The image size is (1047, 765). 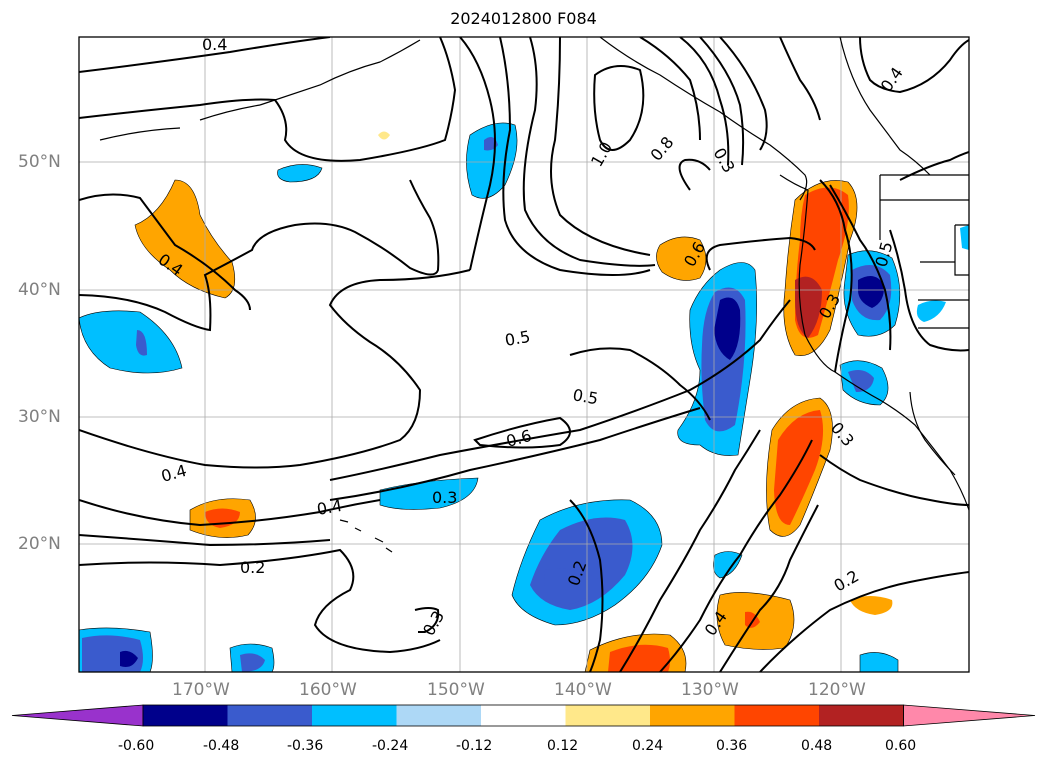 What do you see at coordinates (39, 544) in the screenshot?
I see `lat-label: 20°N` at bounding box center [39, 544].